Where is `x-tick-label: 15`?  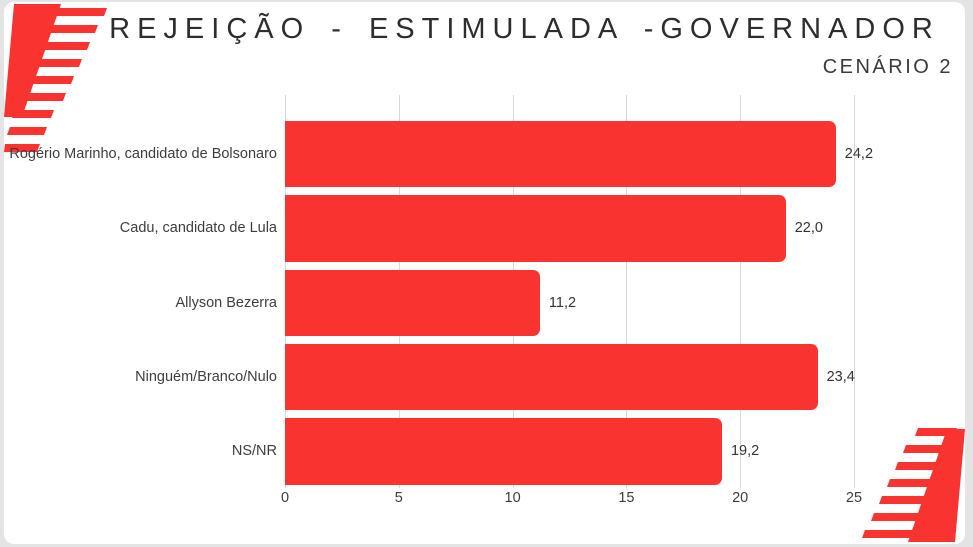
x-tick-label: 15 is located at coordinates (626, 498).